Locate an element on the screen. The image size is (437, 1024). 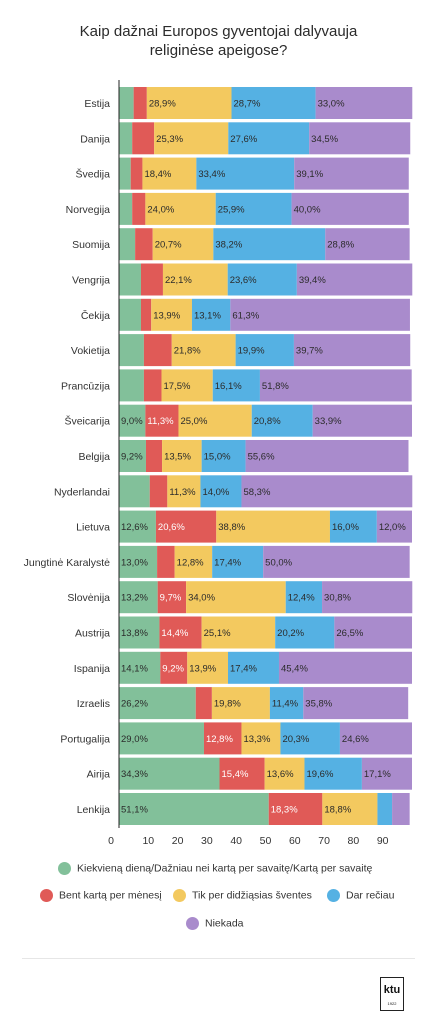
data-label-never-19: 17,1% is located at coordinates (377, 774).